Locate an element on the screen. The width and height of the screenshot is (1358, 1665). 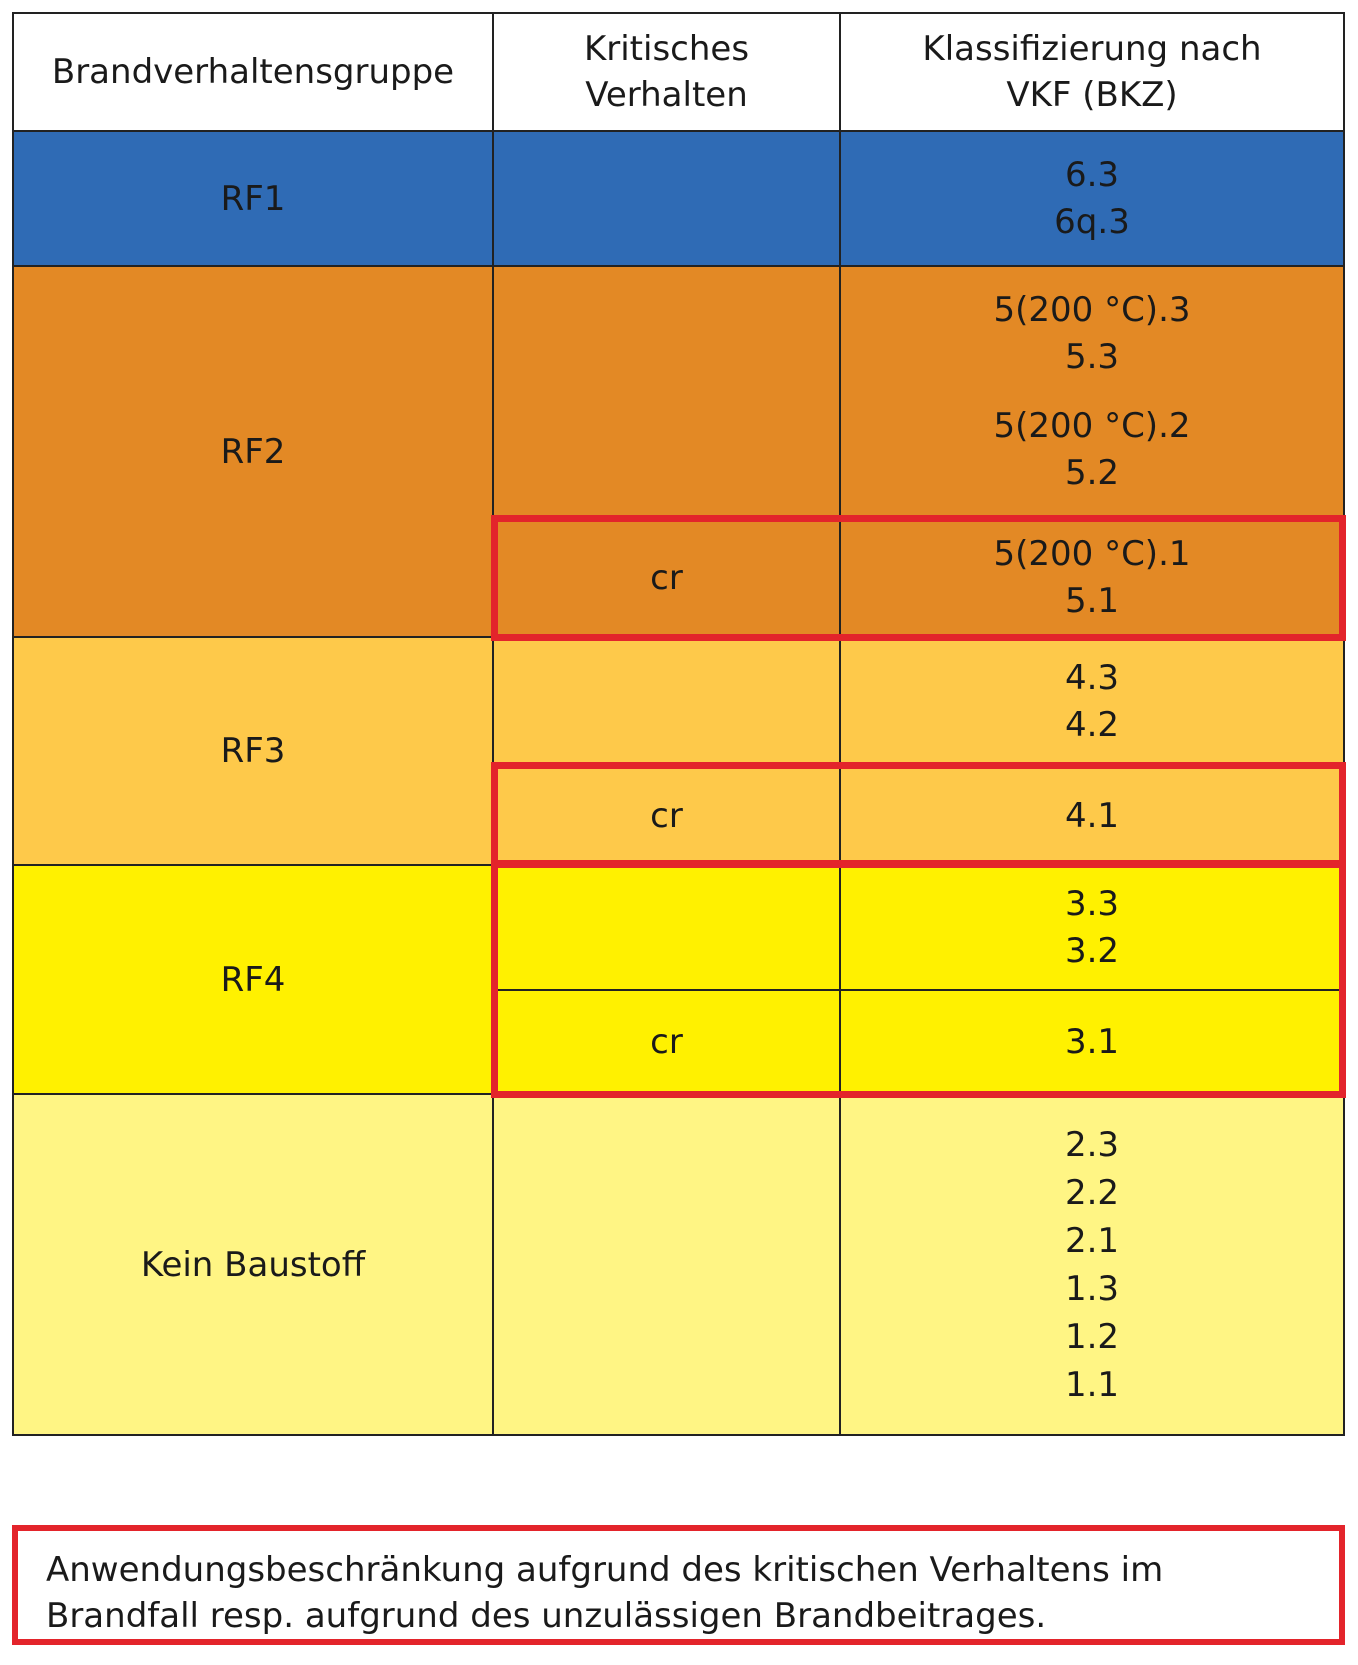
rf2-critical-label: cr is located at coordinates (666, 577).